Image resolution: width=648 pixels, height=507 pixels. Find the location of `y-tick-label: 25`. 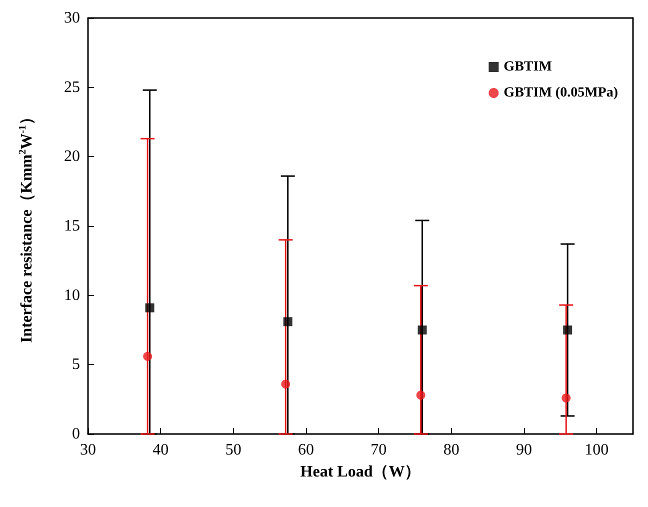

y-tick-label: 25 is located at coordinates (72, 87).